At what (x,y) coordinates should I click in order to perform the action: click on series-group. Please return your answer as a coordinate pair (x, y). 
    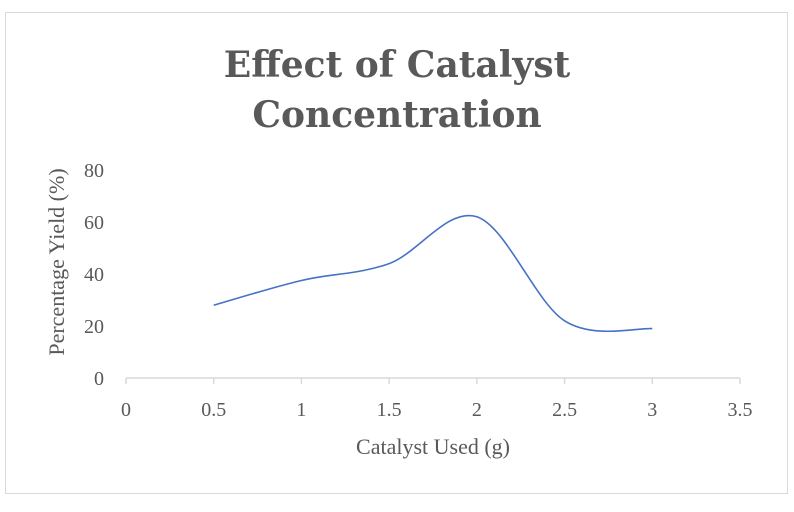
    Looking at the image, I should click on (433, 273).